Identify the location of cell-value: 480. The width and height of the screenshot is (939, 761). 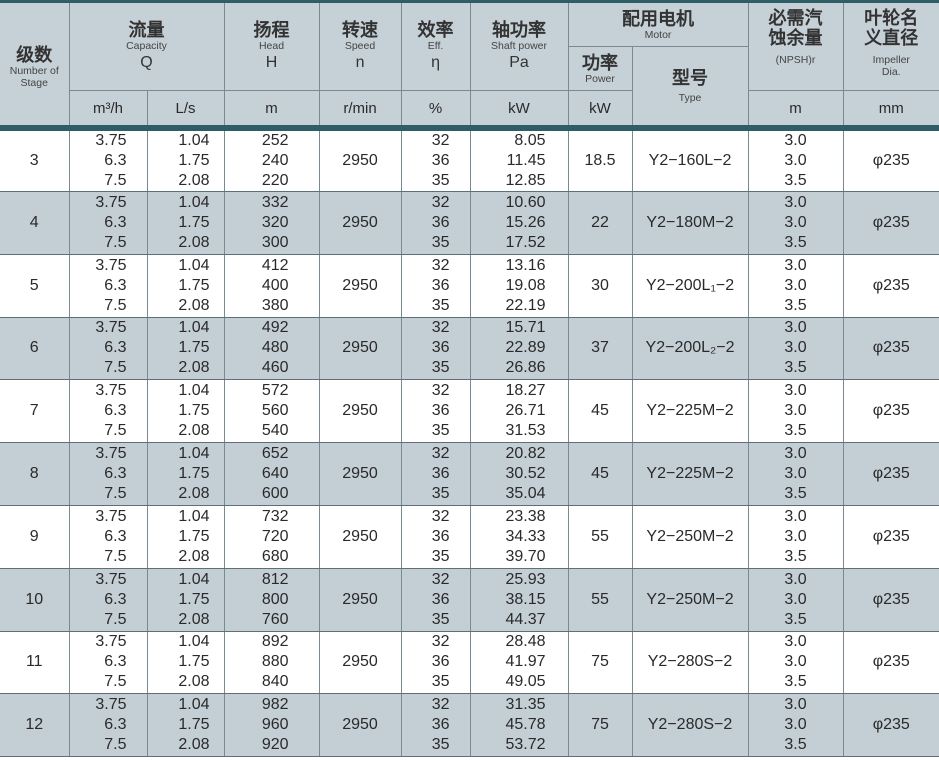
(275, 348).